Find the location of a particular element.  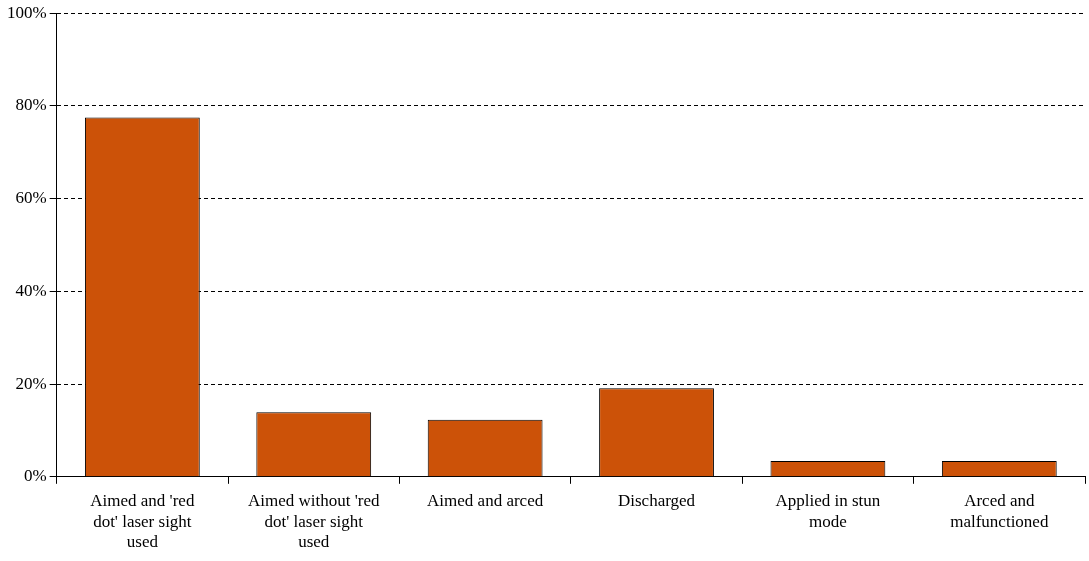

y-tick-label: 80% is located at coordinates (31, 105).